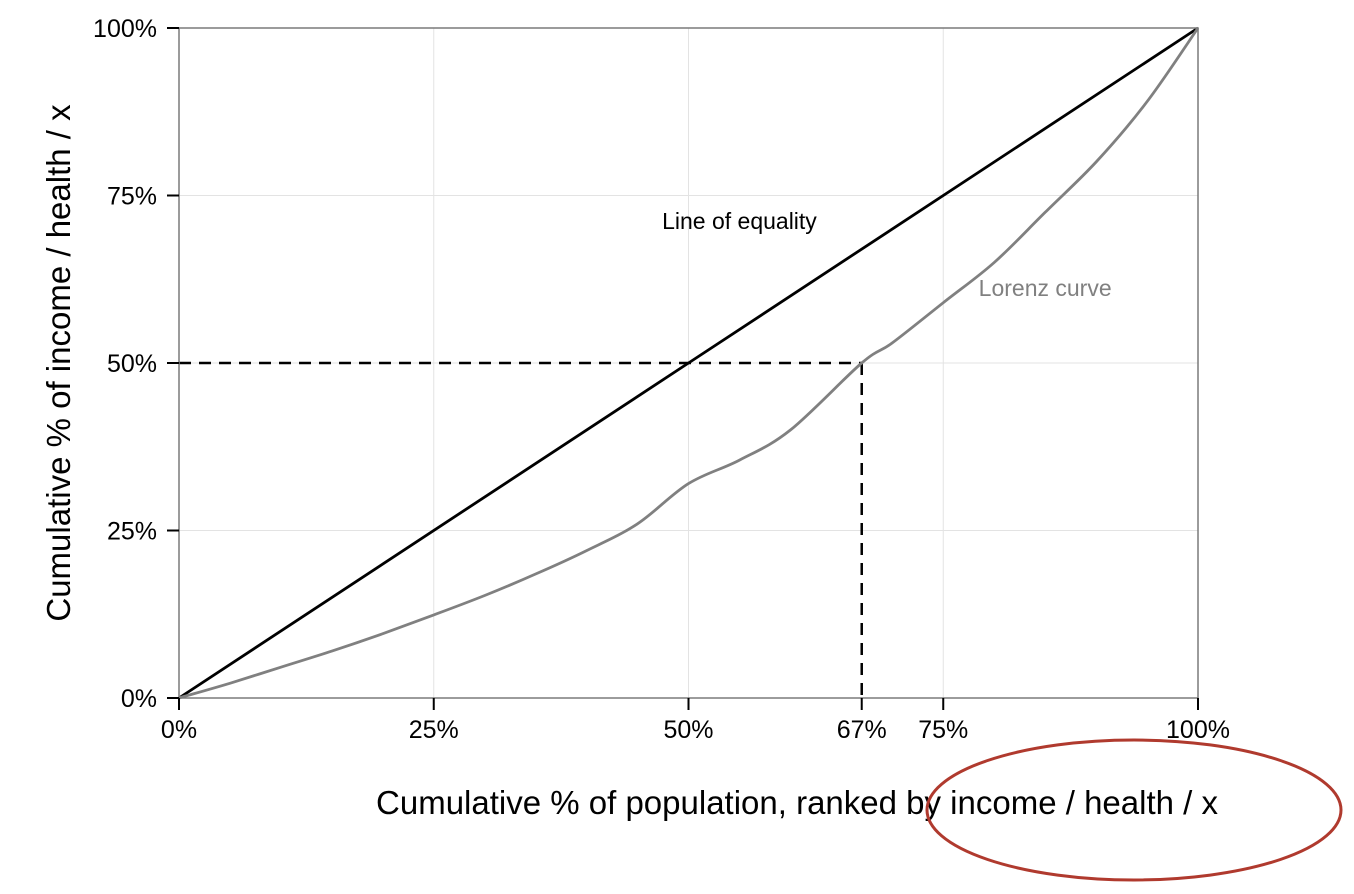  What do you see at coordinates (862, 730) in the screenshot?
I see `x-tick-label: 67%` at bounding box center [862, 730].